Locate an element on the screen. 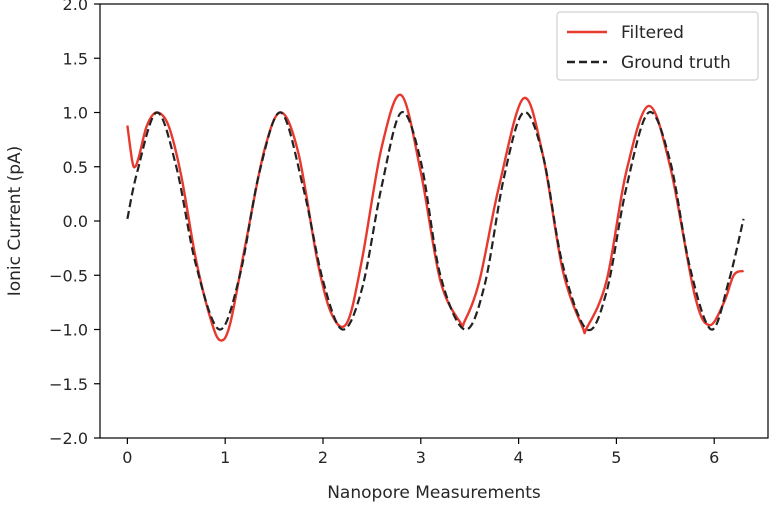 The height and width of the screenshot is (506, 780). y-axis-label: Ionic Current (pA) is located at coordinates (15, 221).